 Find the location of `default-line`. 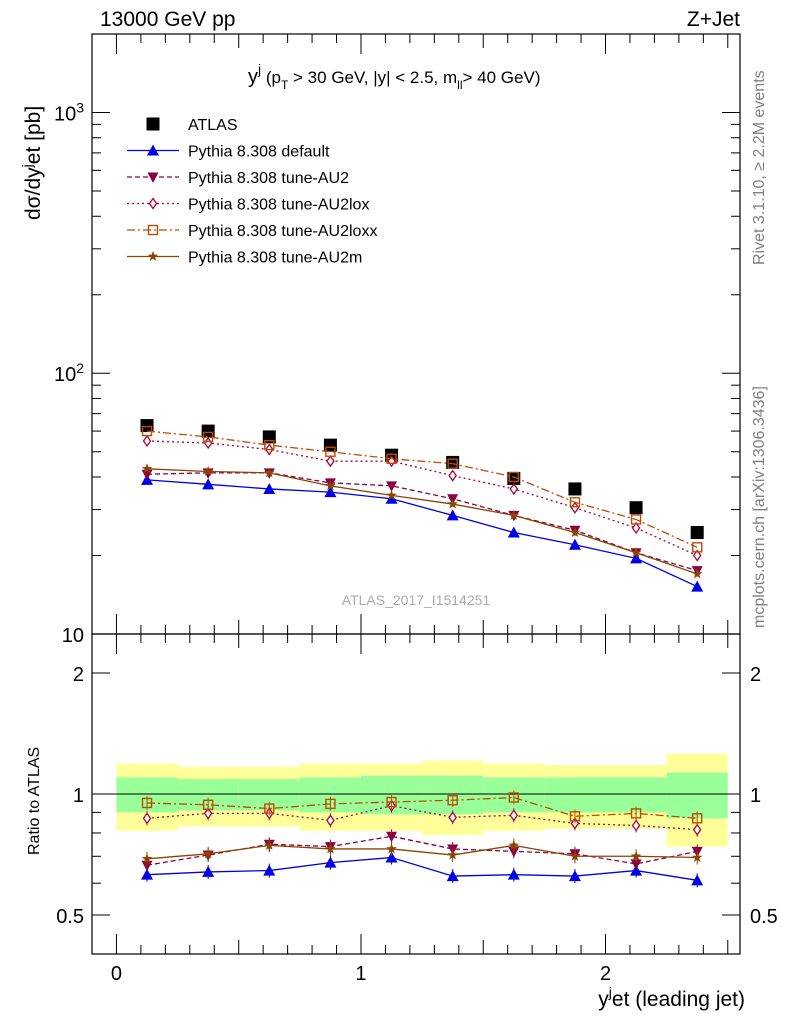

default-line is located at coordinates (422, 533).